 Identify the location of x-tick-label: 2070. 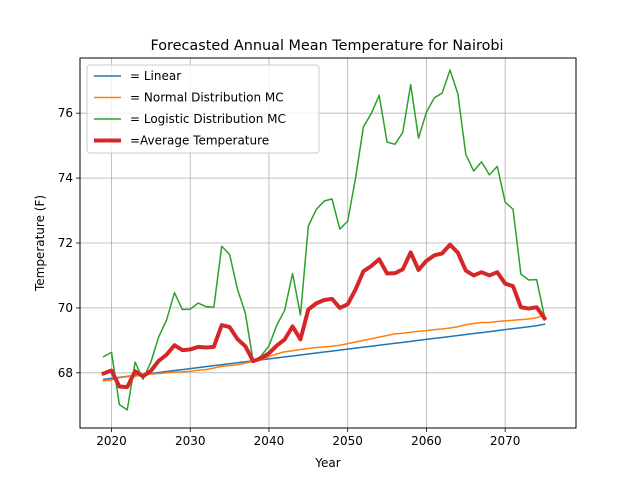
(505, 441).